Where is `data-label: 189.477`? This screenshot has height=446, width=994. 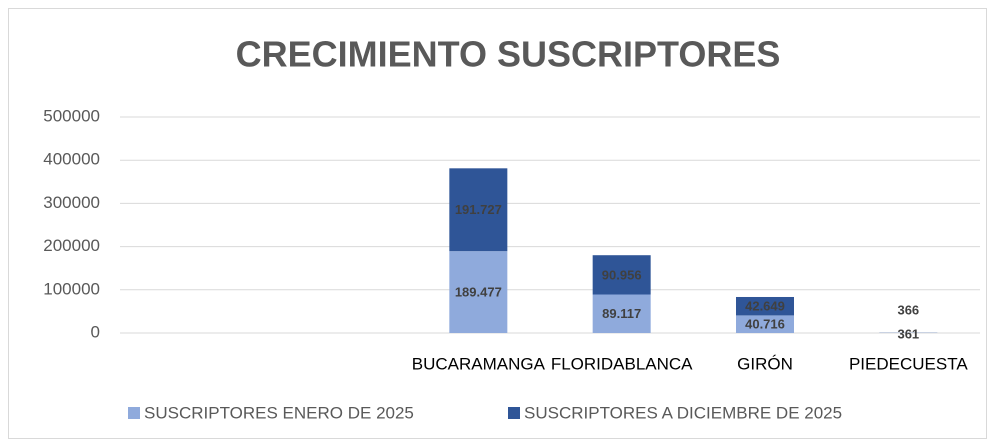
data-label: 189.477 is located at coordinates (478, 292).